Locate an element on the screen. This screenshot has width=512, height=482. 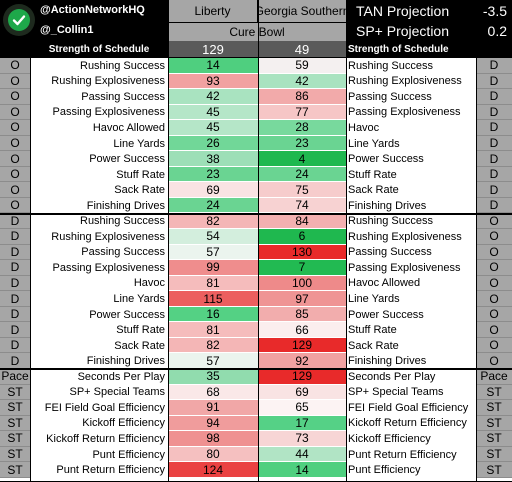
row-label-left: Power Success is located at coordinates (99, 314).